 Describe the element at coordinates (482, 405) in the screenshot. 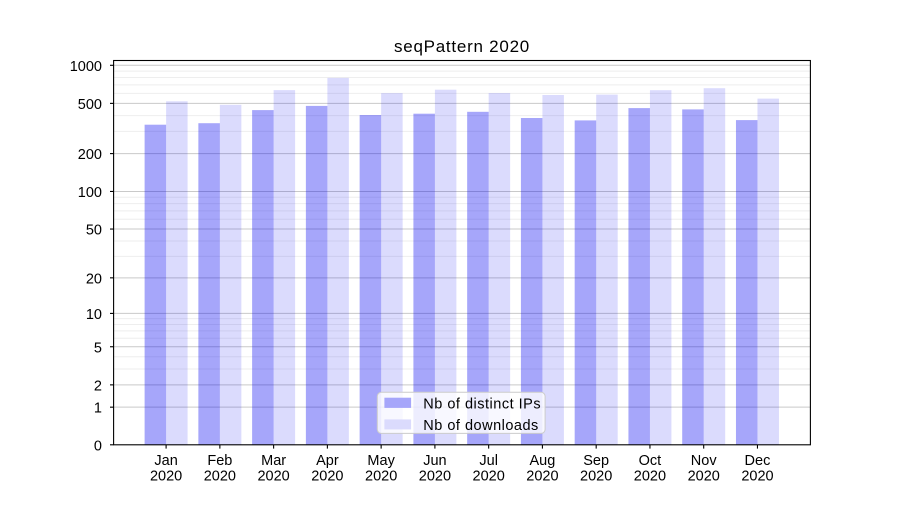

I see `svg-text: Nb of distinct IPs` at that location.